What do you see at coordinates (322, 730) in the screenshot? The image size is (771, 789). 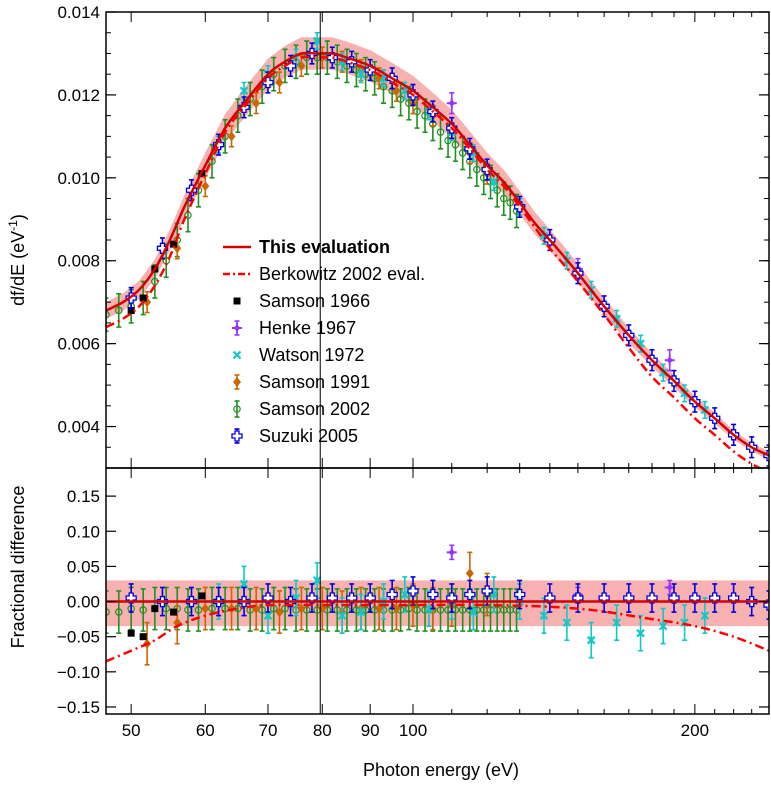 I see `x-tick-label: 80` at bounding box center [322, 730].